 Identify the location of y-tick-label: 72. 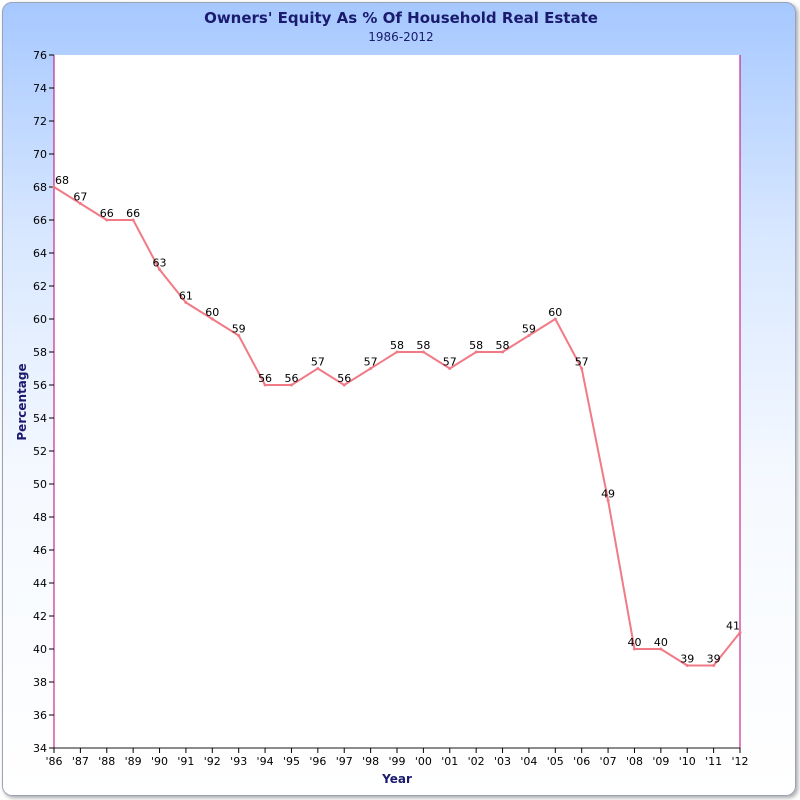
(40, 121).